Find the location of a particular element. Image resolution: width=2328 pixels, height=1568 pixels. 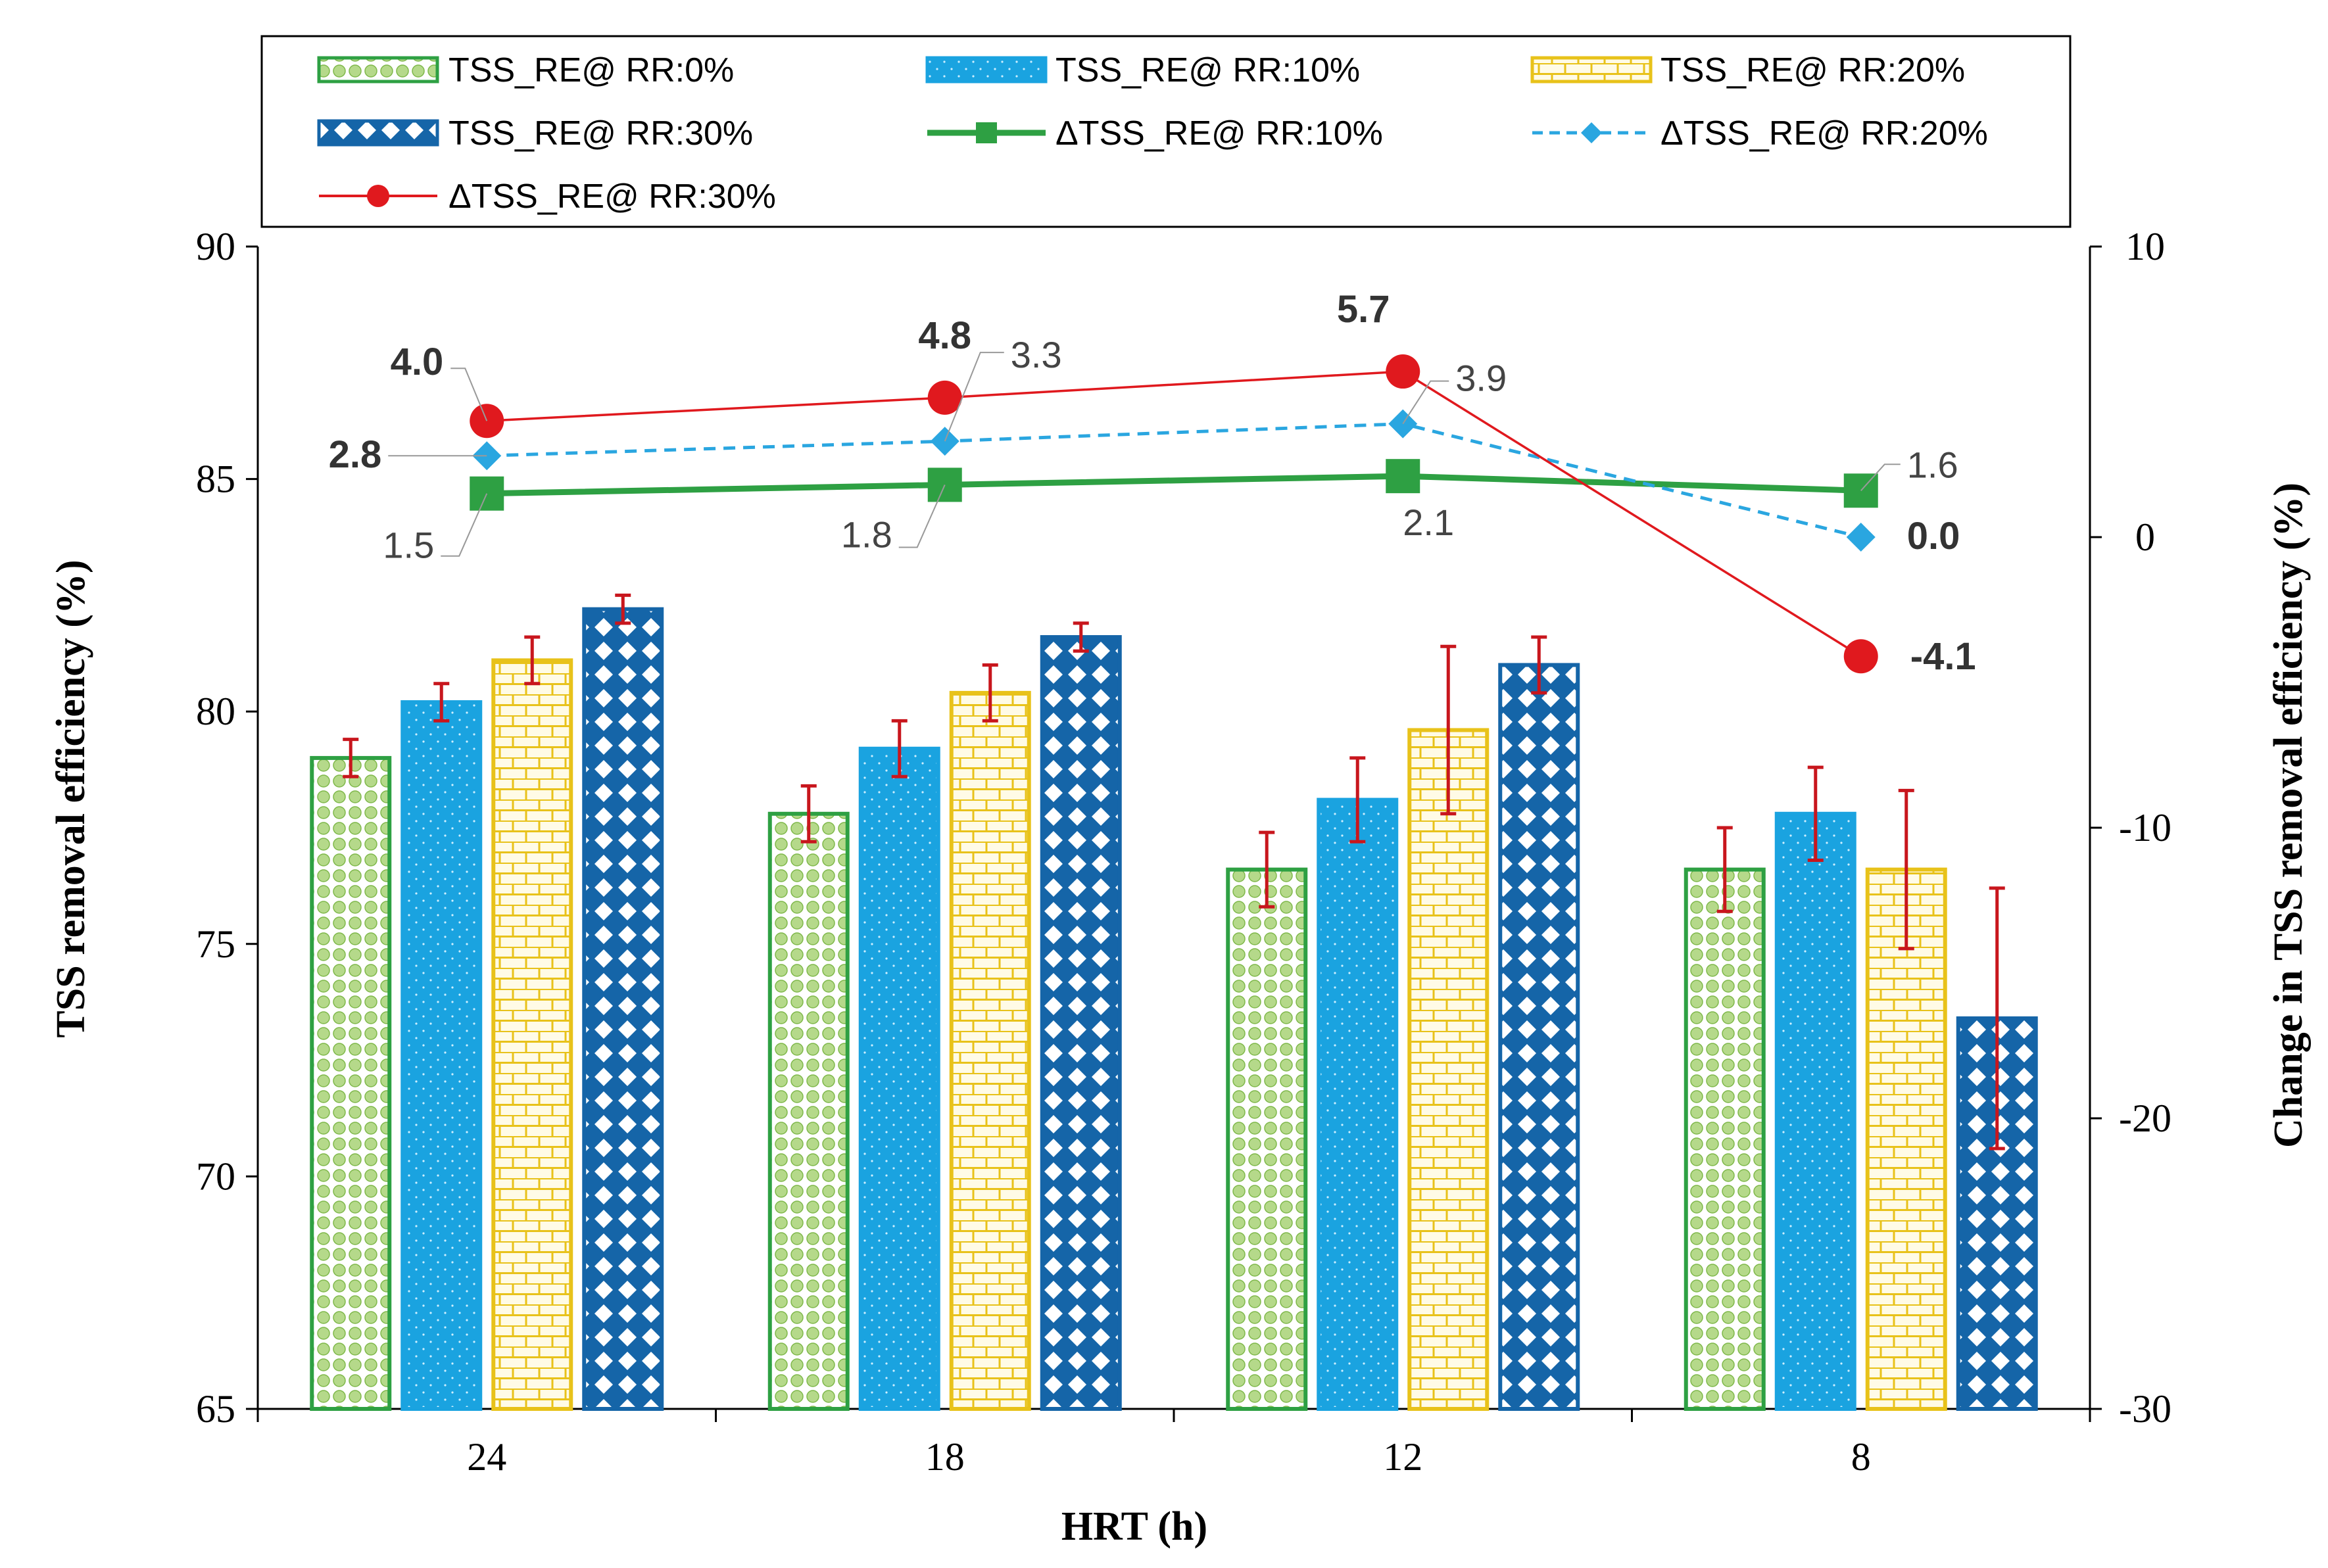

x-tick-label: 24 is located at coordinates (486, 1457).